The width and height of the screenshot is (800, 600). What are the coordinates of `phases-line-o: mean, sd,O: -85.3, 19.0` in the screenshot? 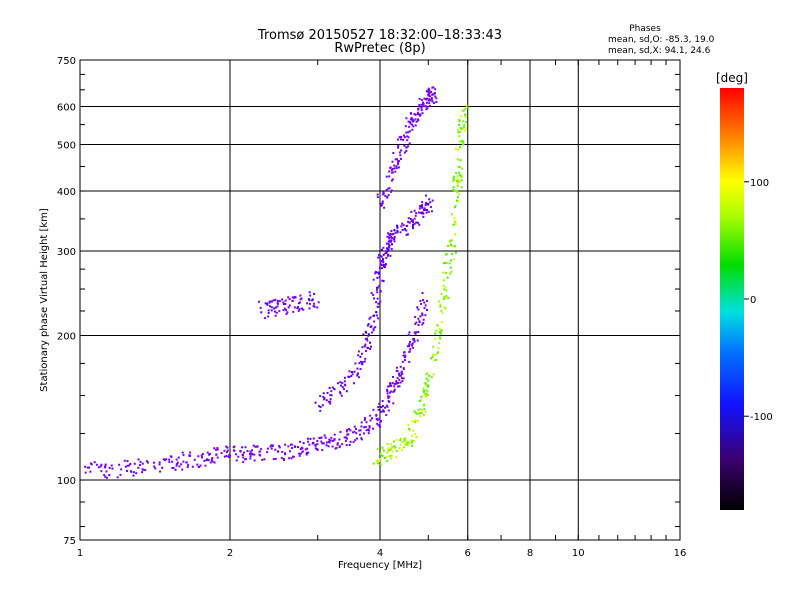 It's located at (661, 40).